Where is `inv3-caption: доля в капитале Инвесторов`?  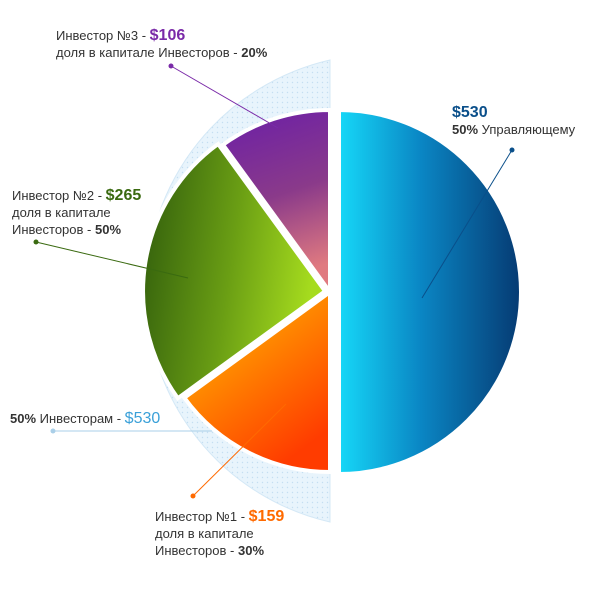
inv3-caption: доля в капитале Инвесторов is located at coordinates (143, 52).